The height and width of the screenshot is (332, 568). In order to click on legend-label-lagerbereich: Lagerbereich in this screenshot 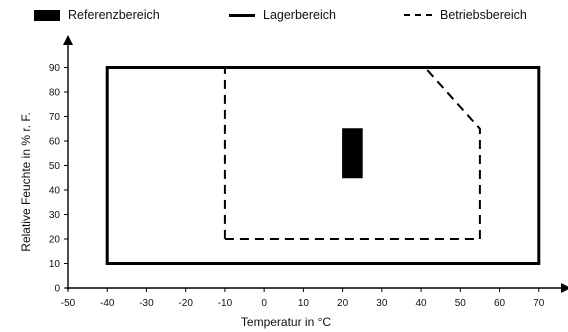, I will do `click(299, 15)`.